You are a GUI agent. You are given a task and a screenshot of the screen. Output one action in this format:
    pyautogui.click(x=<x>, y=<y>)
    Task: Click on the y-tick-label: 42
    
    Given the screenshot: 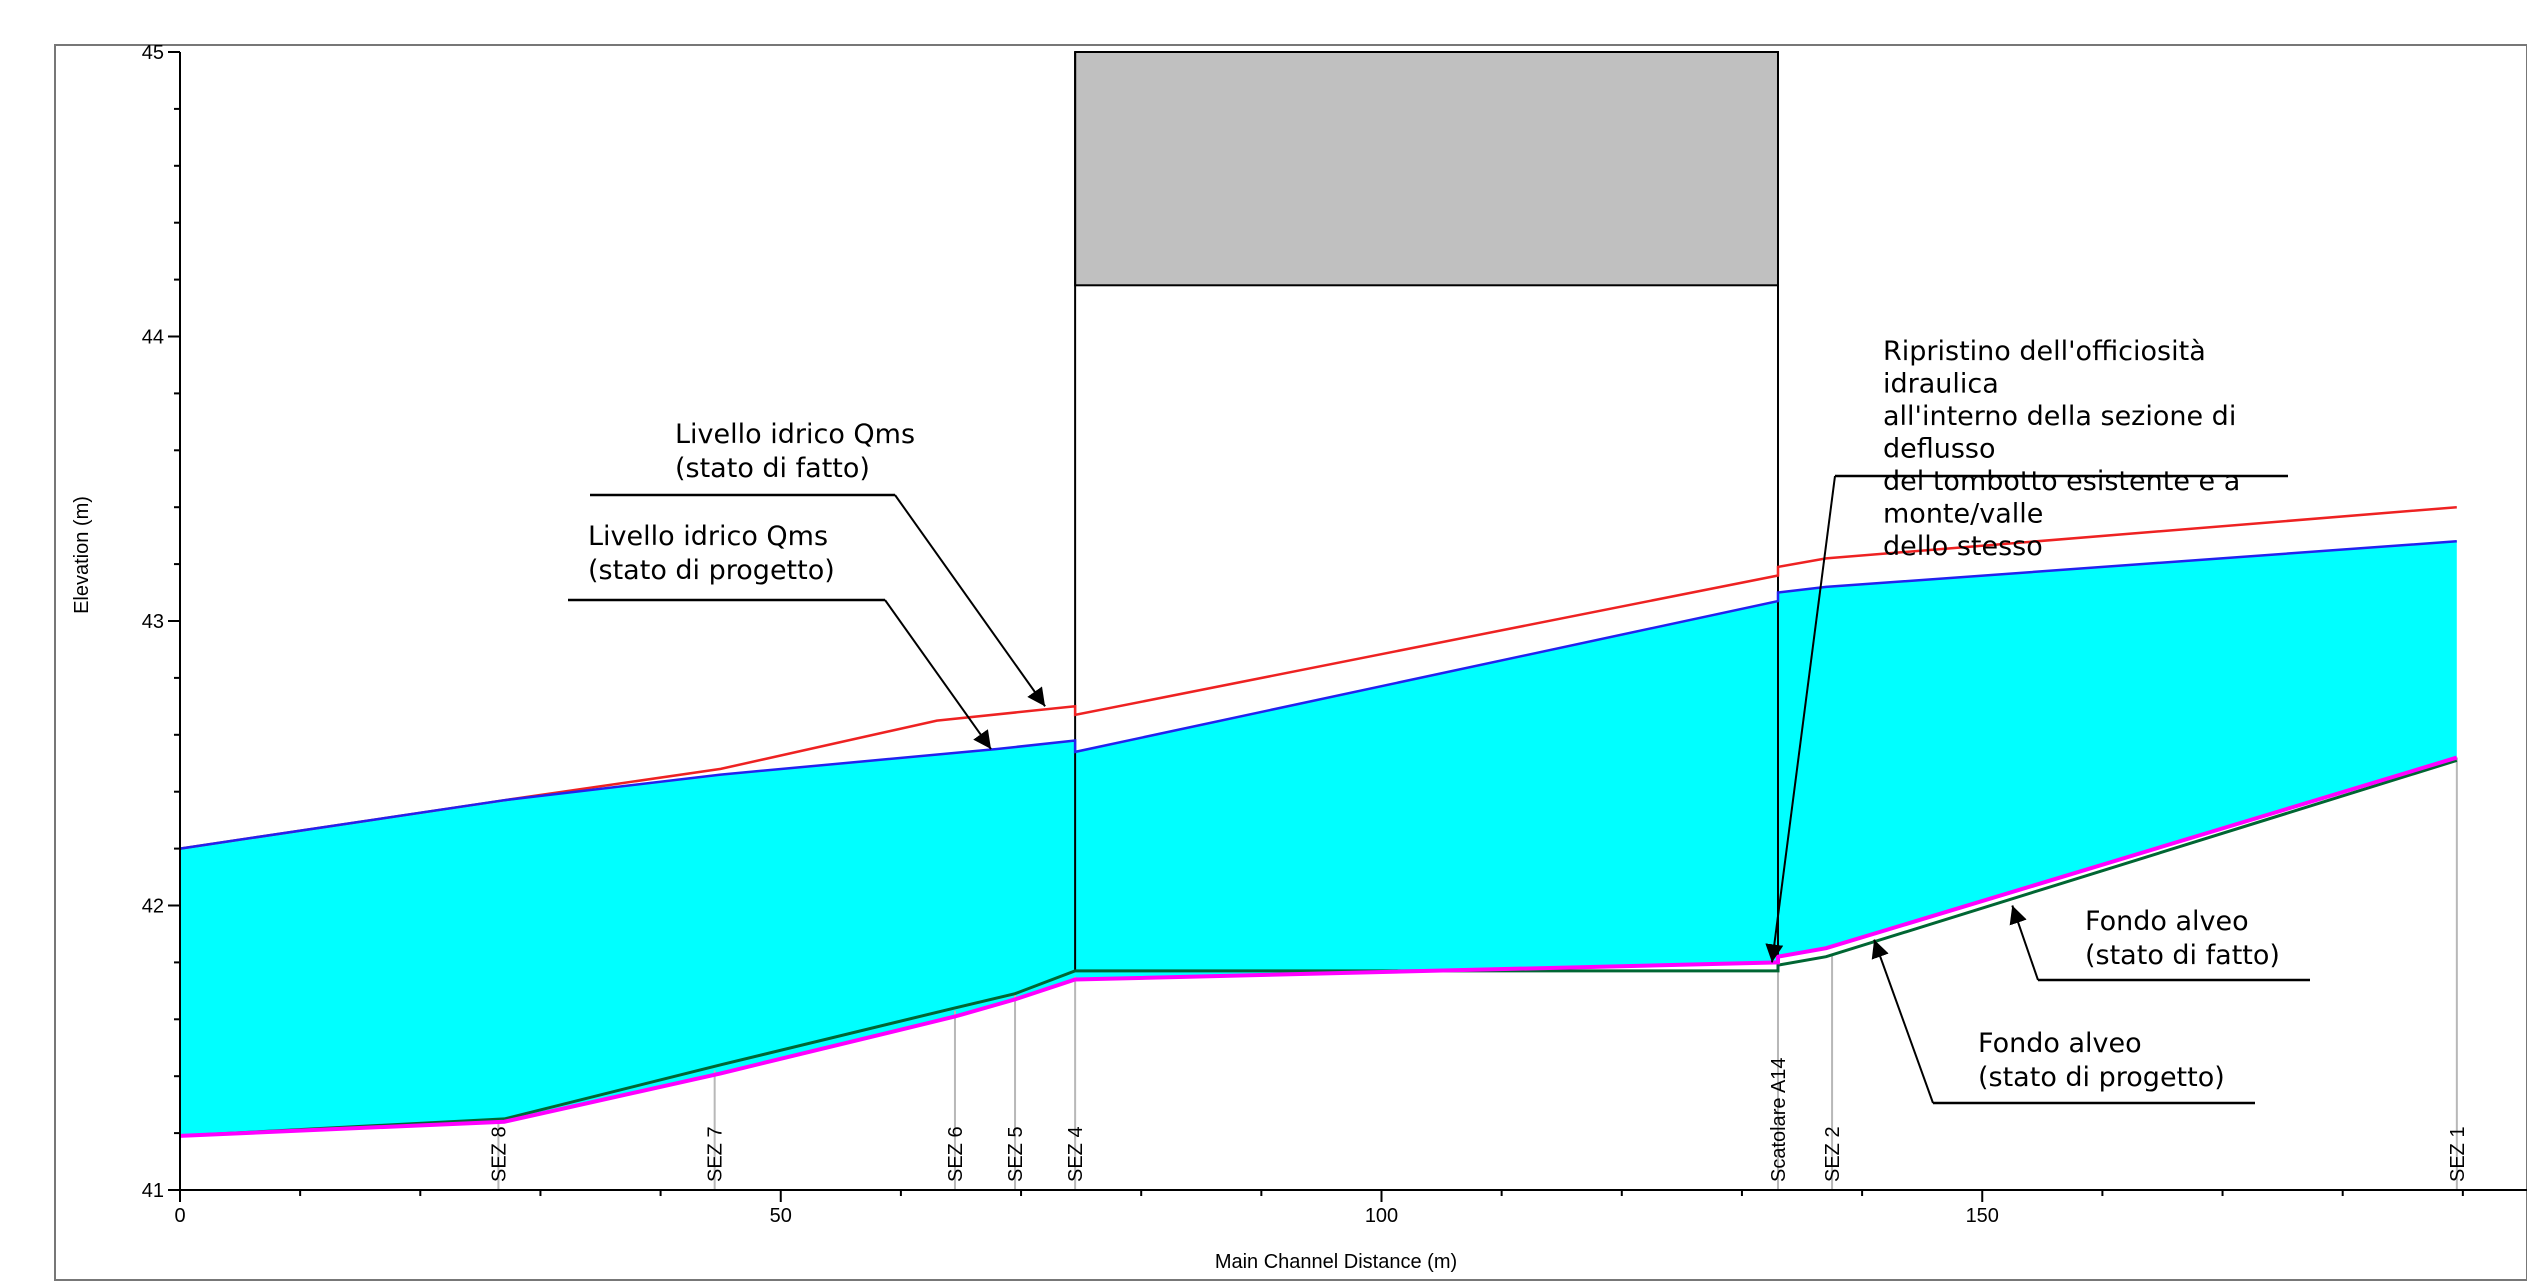 What is the action you would take?
    pyautogui.click(x=153, y=907)
    